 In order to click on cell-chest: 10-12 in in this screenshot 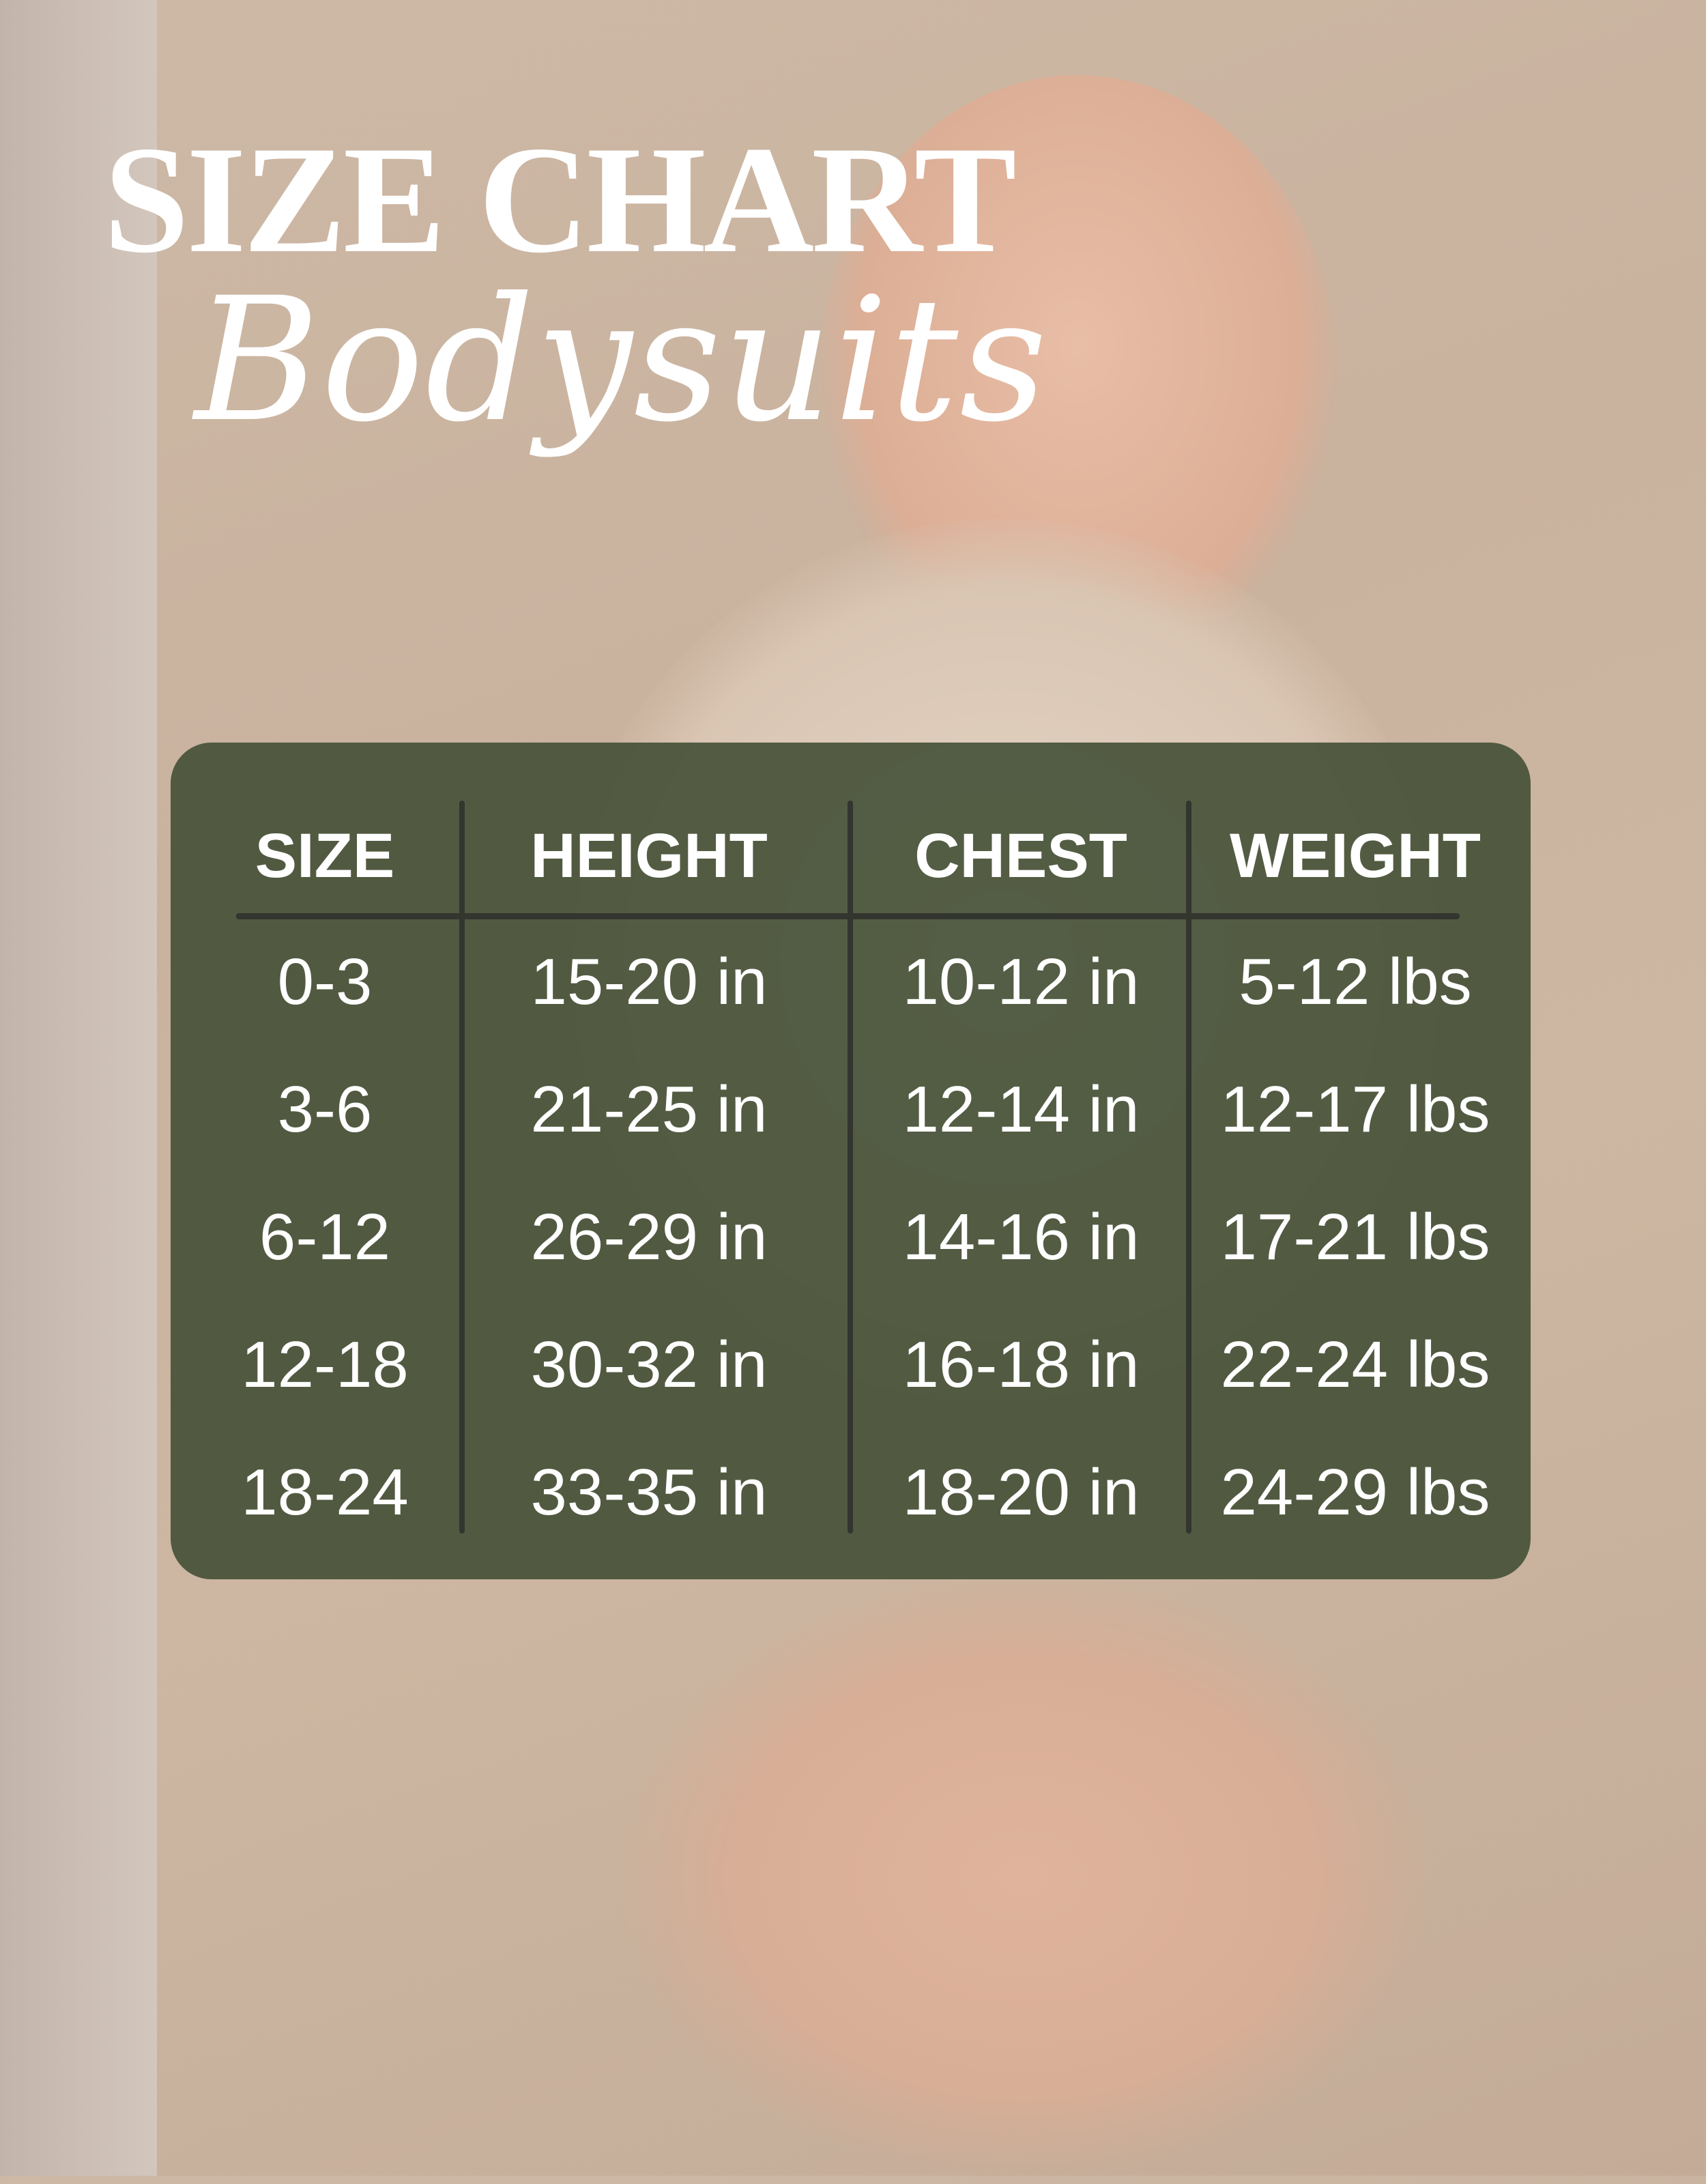, I will do `click(1021, 981)`.